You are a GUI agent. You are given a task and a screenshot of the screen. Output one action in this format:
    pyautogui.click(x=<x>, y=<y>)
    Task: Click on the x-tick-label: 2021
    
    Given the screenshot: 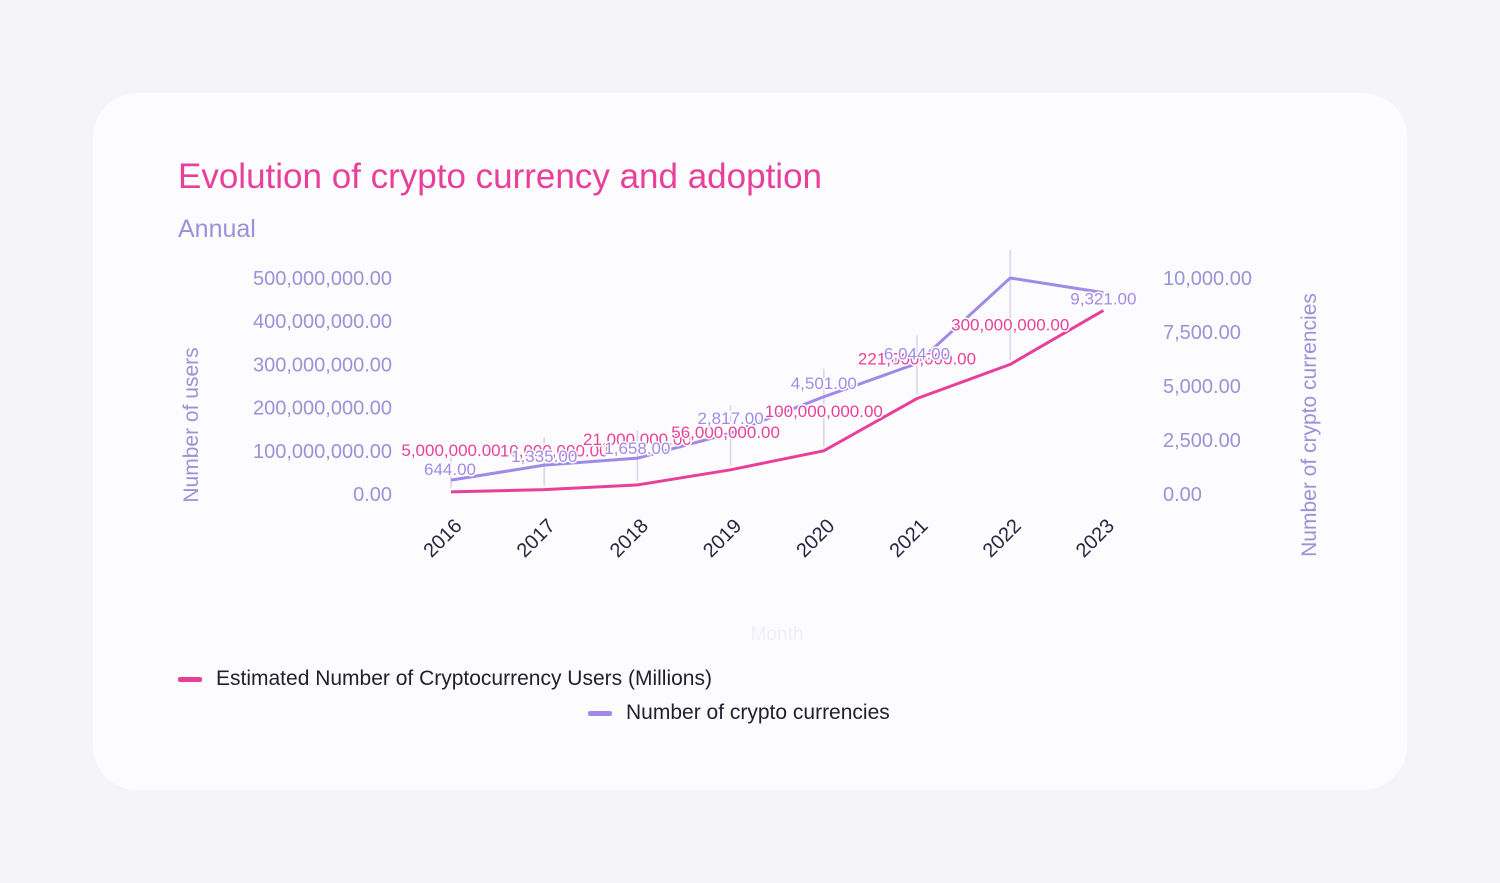 What is the action you would take?
    pyautogui.click(x=909, y=538)
    